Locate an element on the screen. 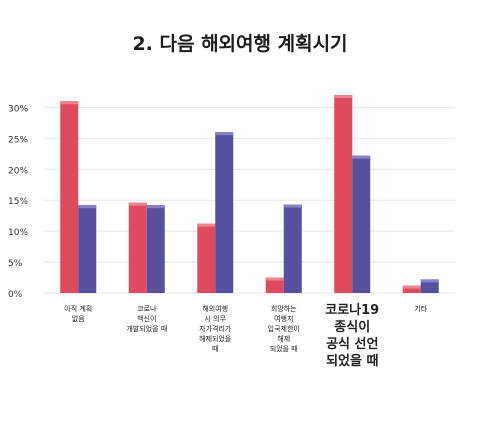 The height and width of the screenshot is (426, 479). x-category-label: 여행지 is located at coordinates (283, 318).